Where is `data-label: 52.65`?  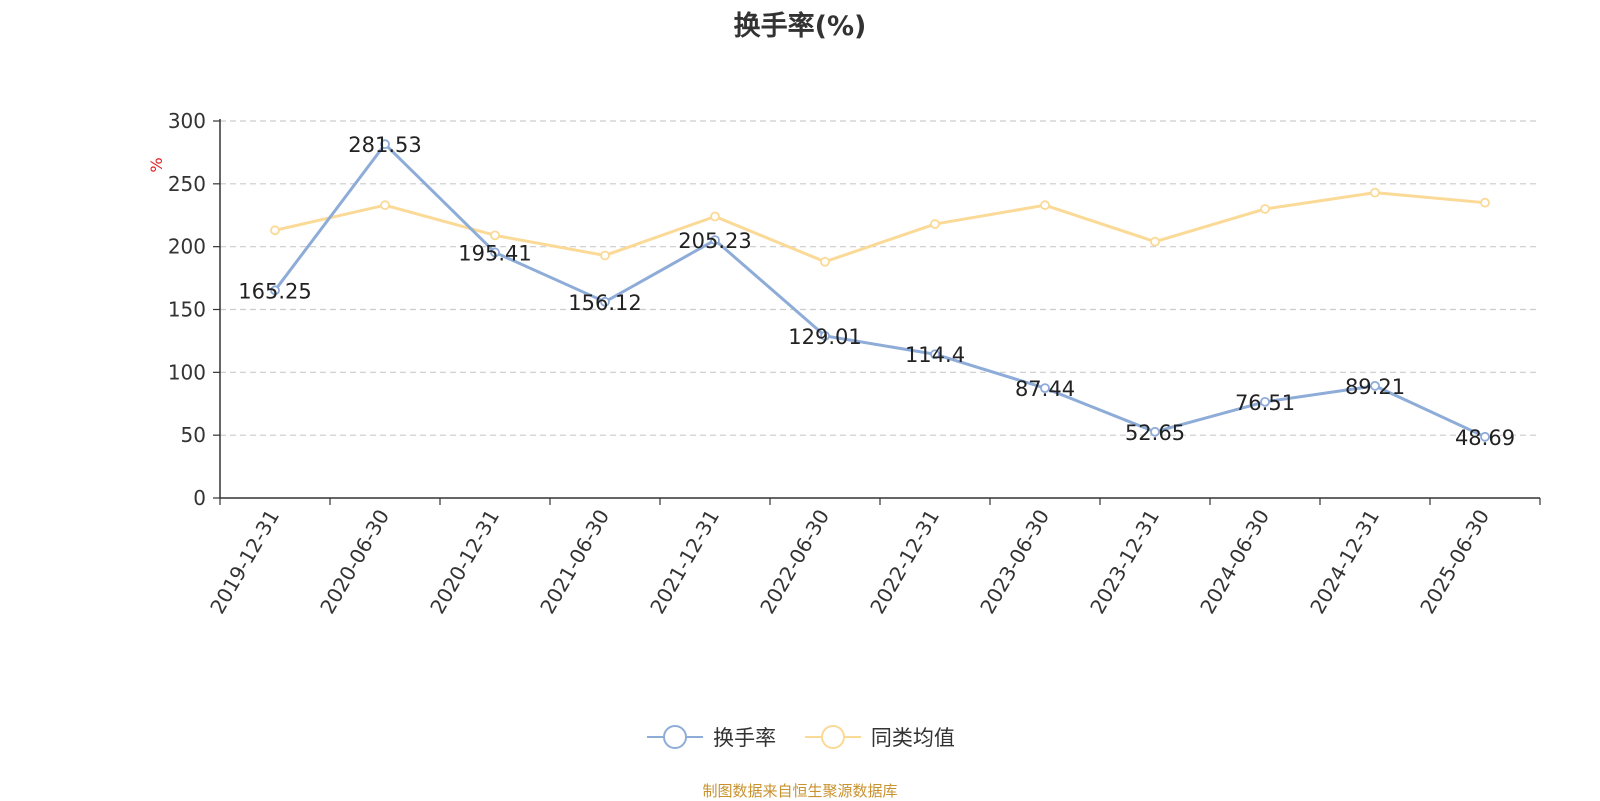
data-label: 52.65 is located at coordinates (1155, 433).